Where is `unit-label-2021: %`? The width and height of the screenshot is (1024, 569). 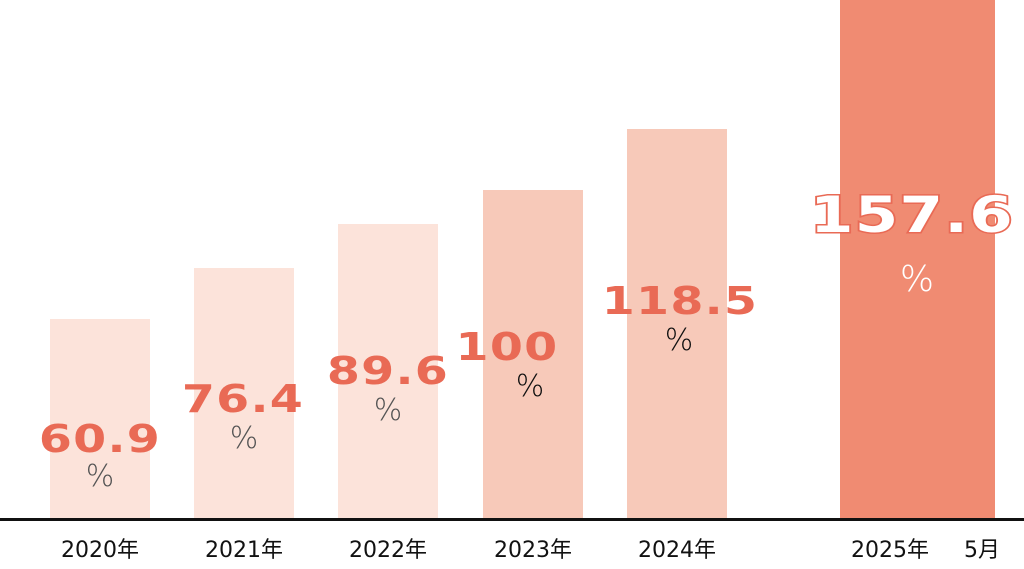
unit-label-2021: % is located at coordinates (244, 438).